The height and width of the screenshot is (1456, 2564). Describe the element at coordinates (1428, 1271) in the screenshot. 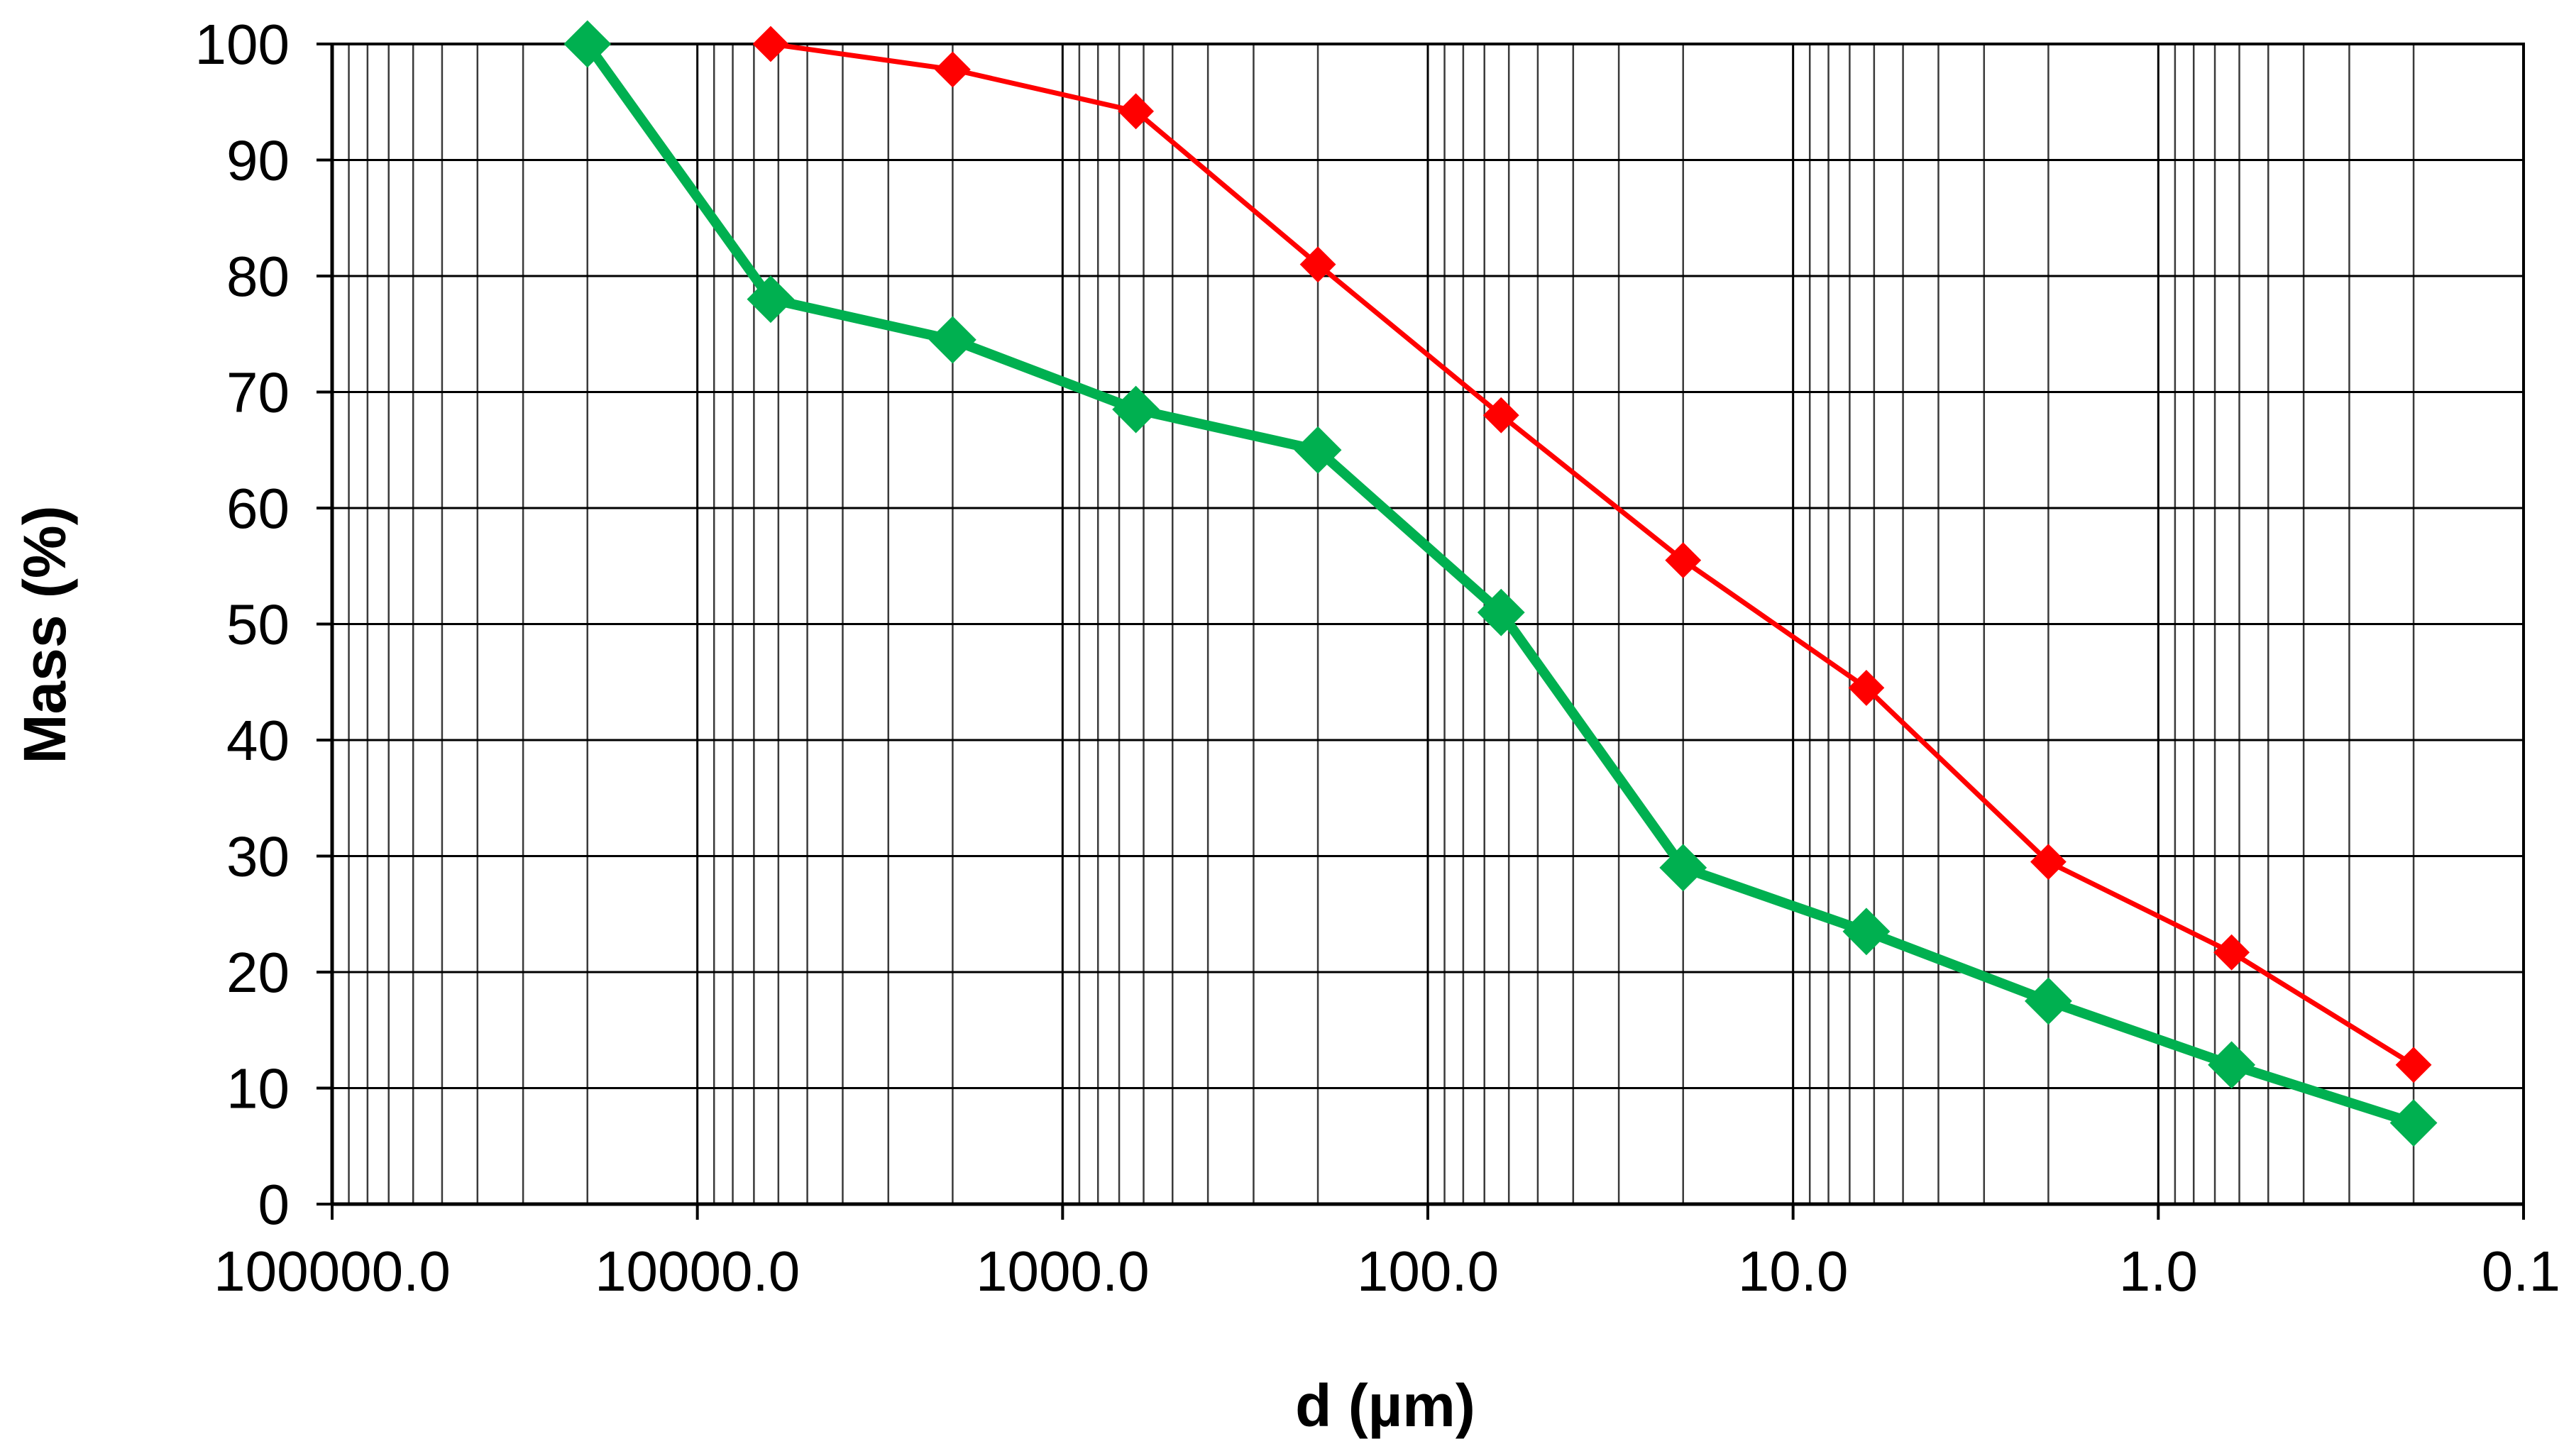

I see `x-tick-label: 100.0` at that location.